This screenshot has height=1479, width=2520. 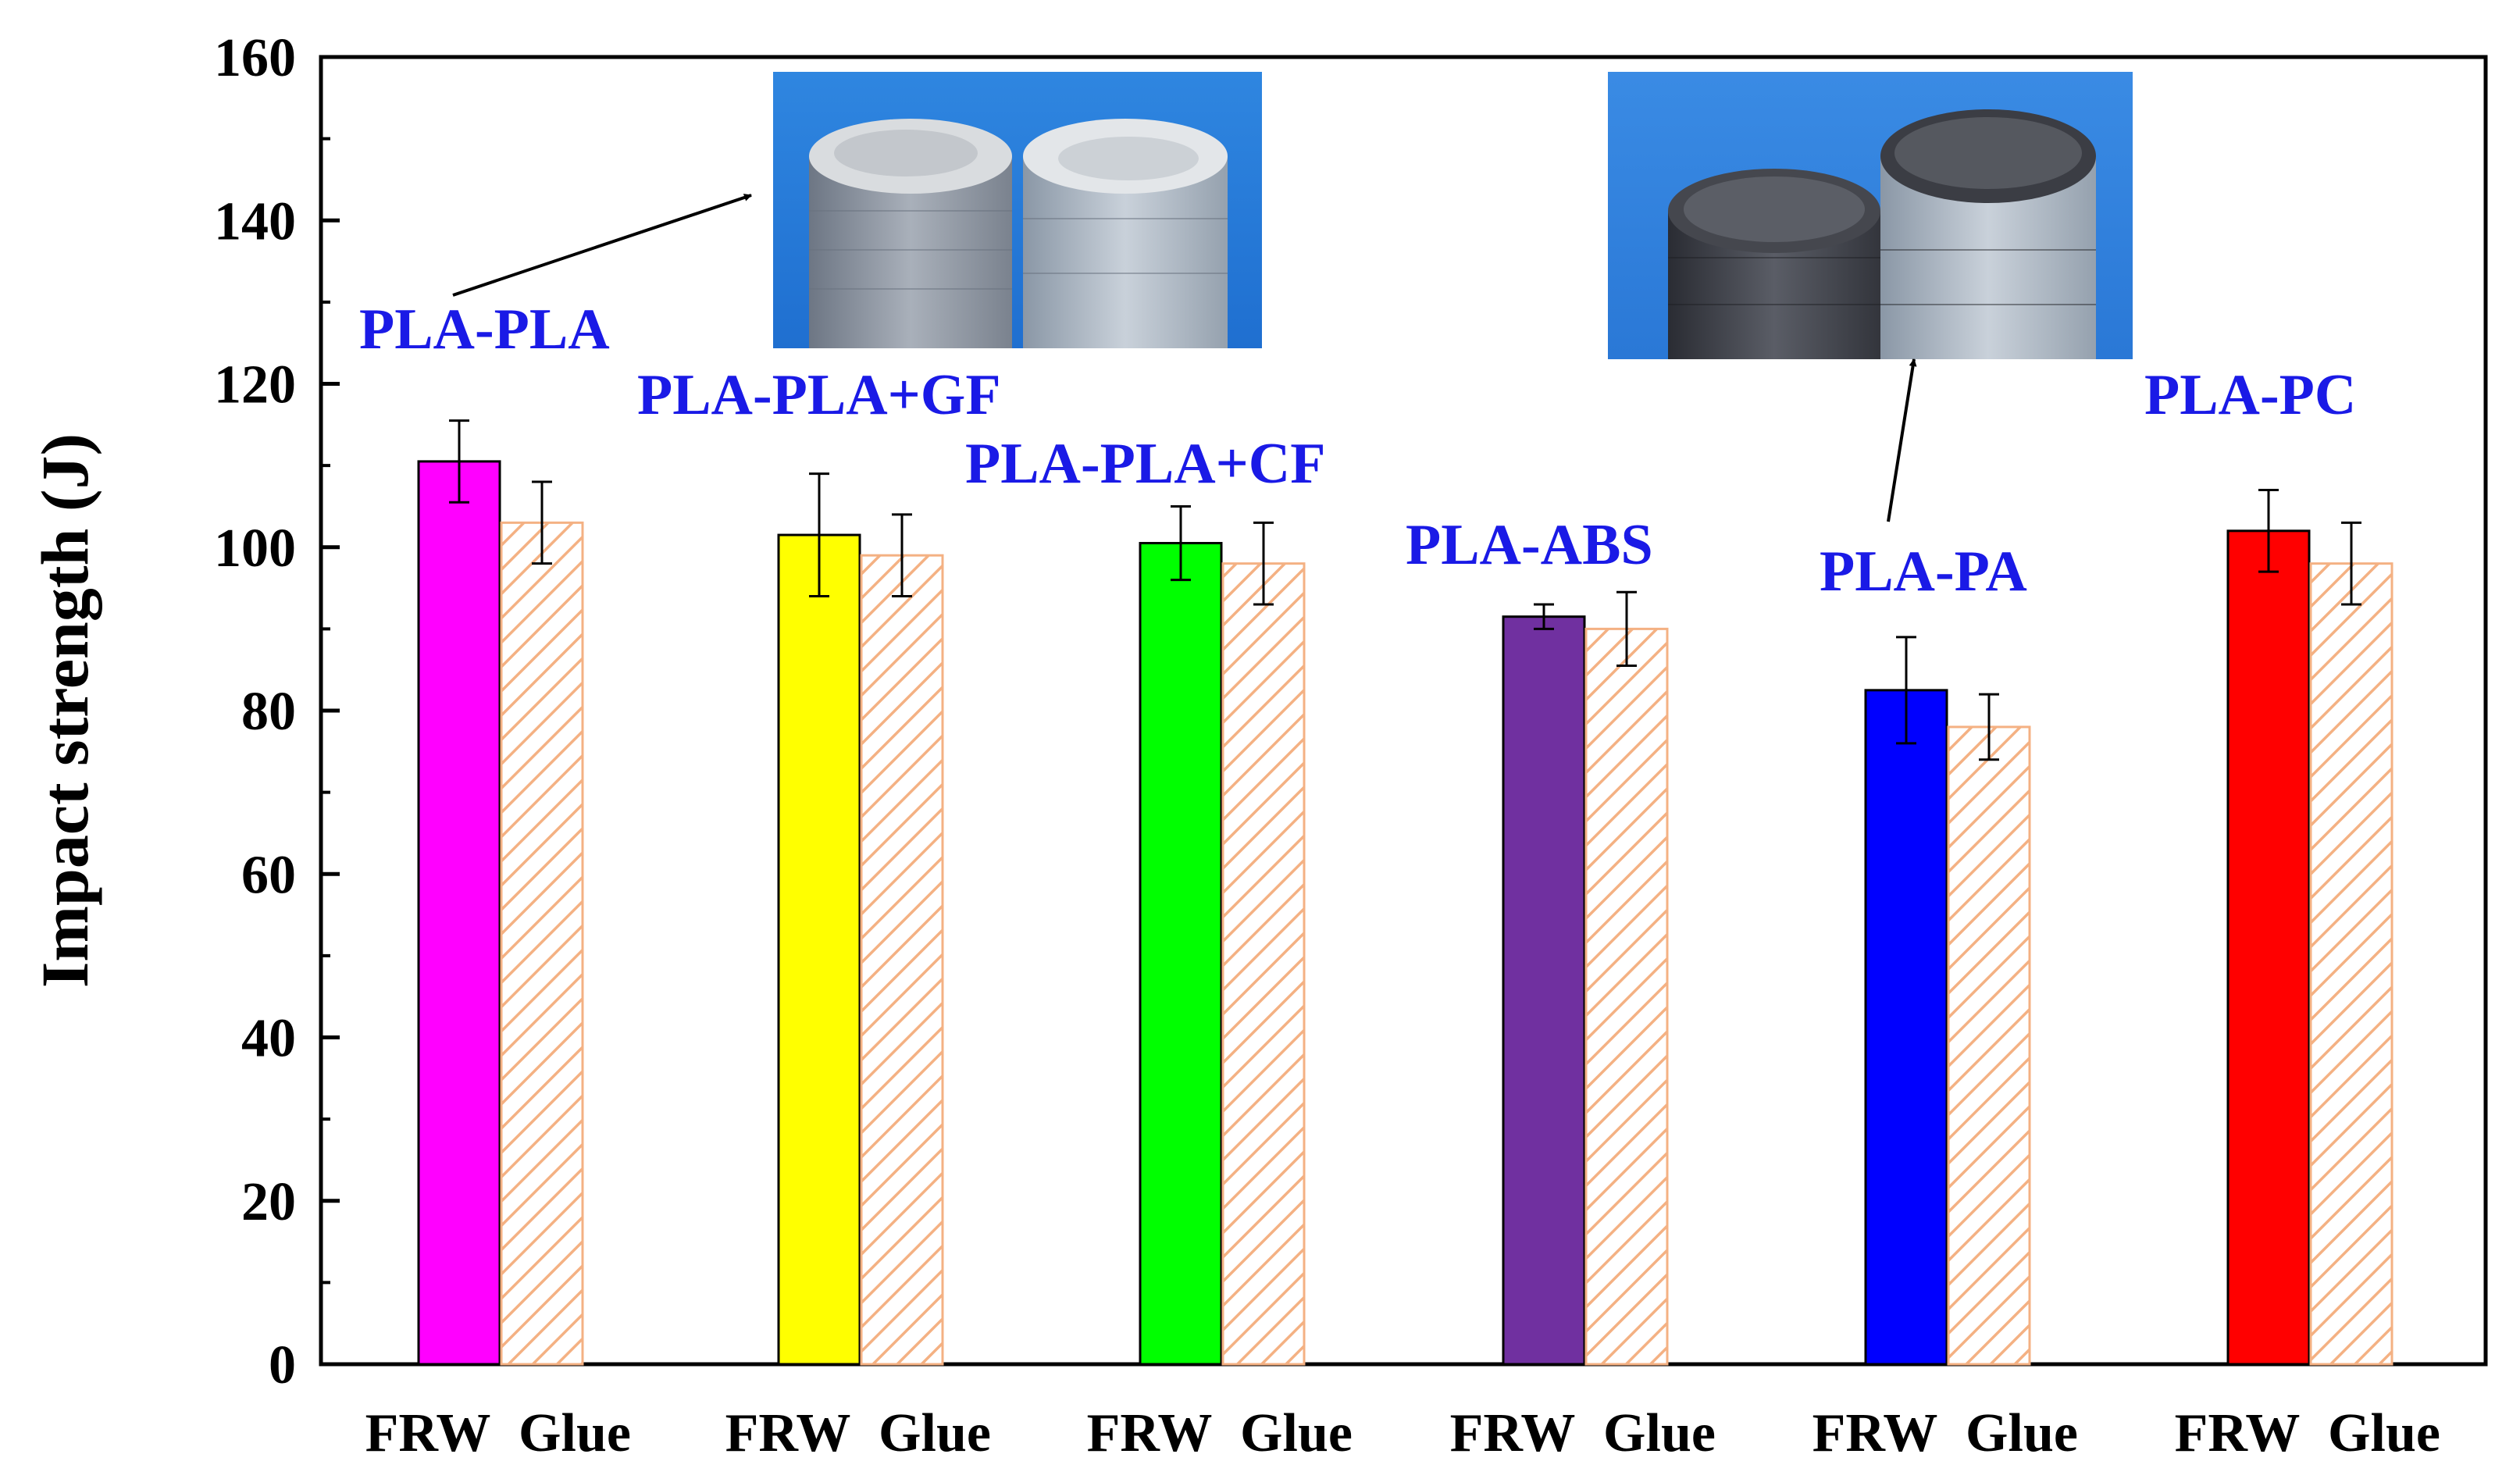 What do you see at coordinates (255, 549) in the screenshot?
I see `y-tick-label: 100` at bounding box center [255, 549].